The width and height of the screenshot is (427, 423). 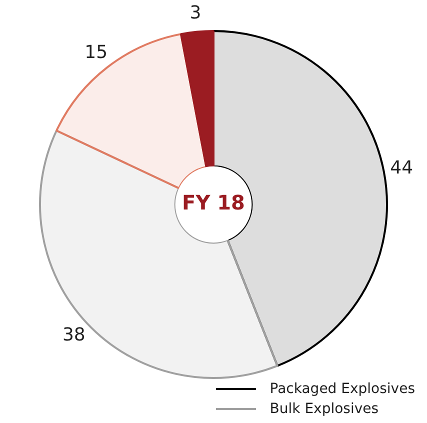 What do you see at coordinates (213, 202) in the screenshot?
I see `text: FY 18` at bounding box center [213, 202].